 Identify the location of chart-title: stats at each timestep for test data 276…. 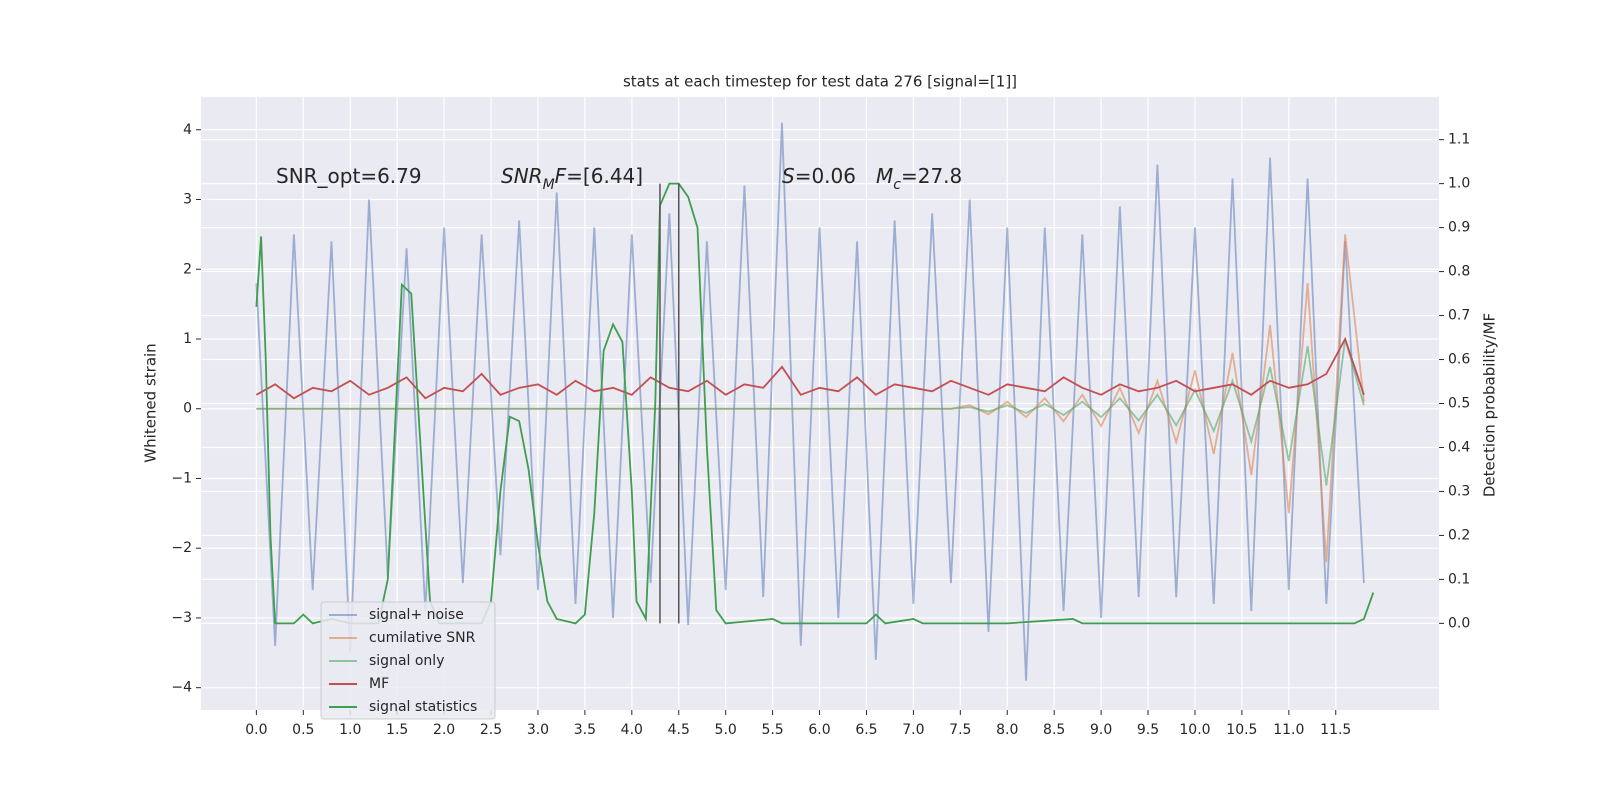
(820, 82).